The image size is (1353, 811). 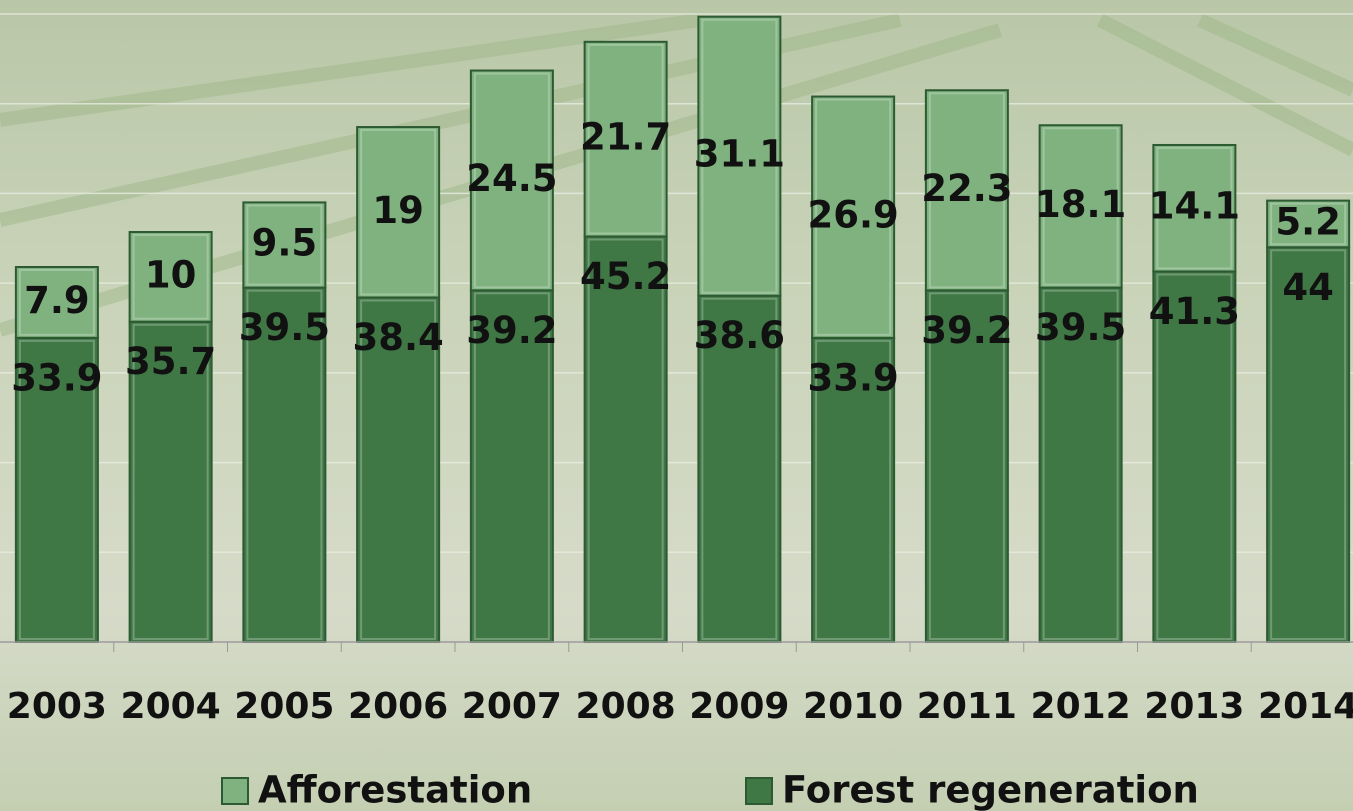 What do you see at coordinates (398, 706) in the screenshot?
I see `x-tick-label: 2006` at bounding box center [398, 706].